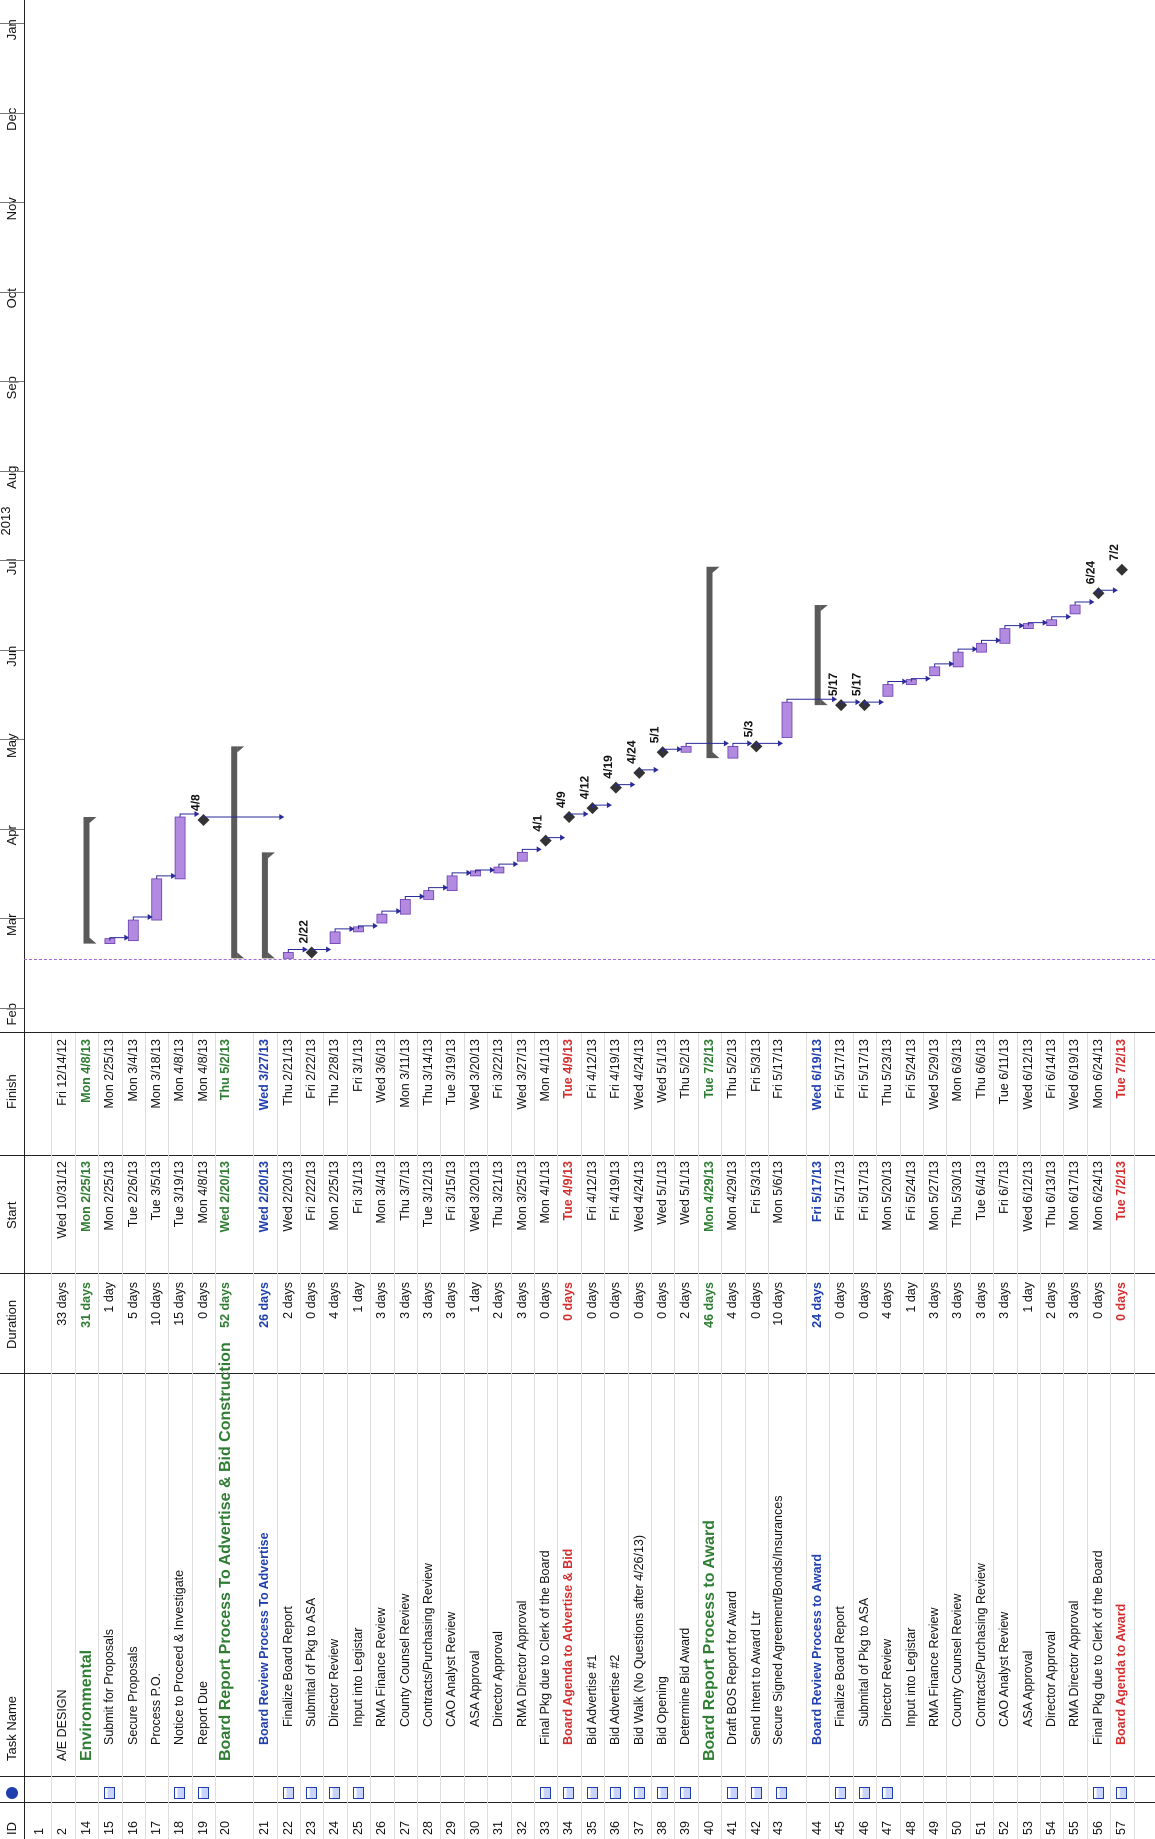  Describe the element at coordinates (1121, 569) in the screenshot. I see `milestone-diamond` at that location.